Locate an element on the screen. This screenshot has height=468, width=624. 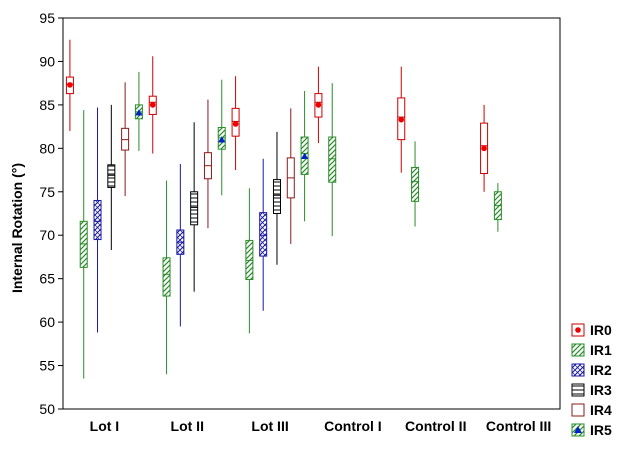
legend-label: IR2 is located at coordinates (601, 370).